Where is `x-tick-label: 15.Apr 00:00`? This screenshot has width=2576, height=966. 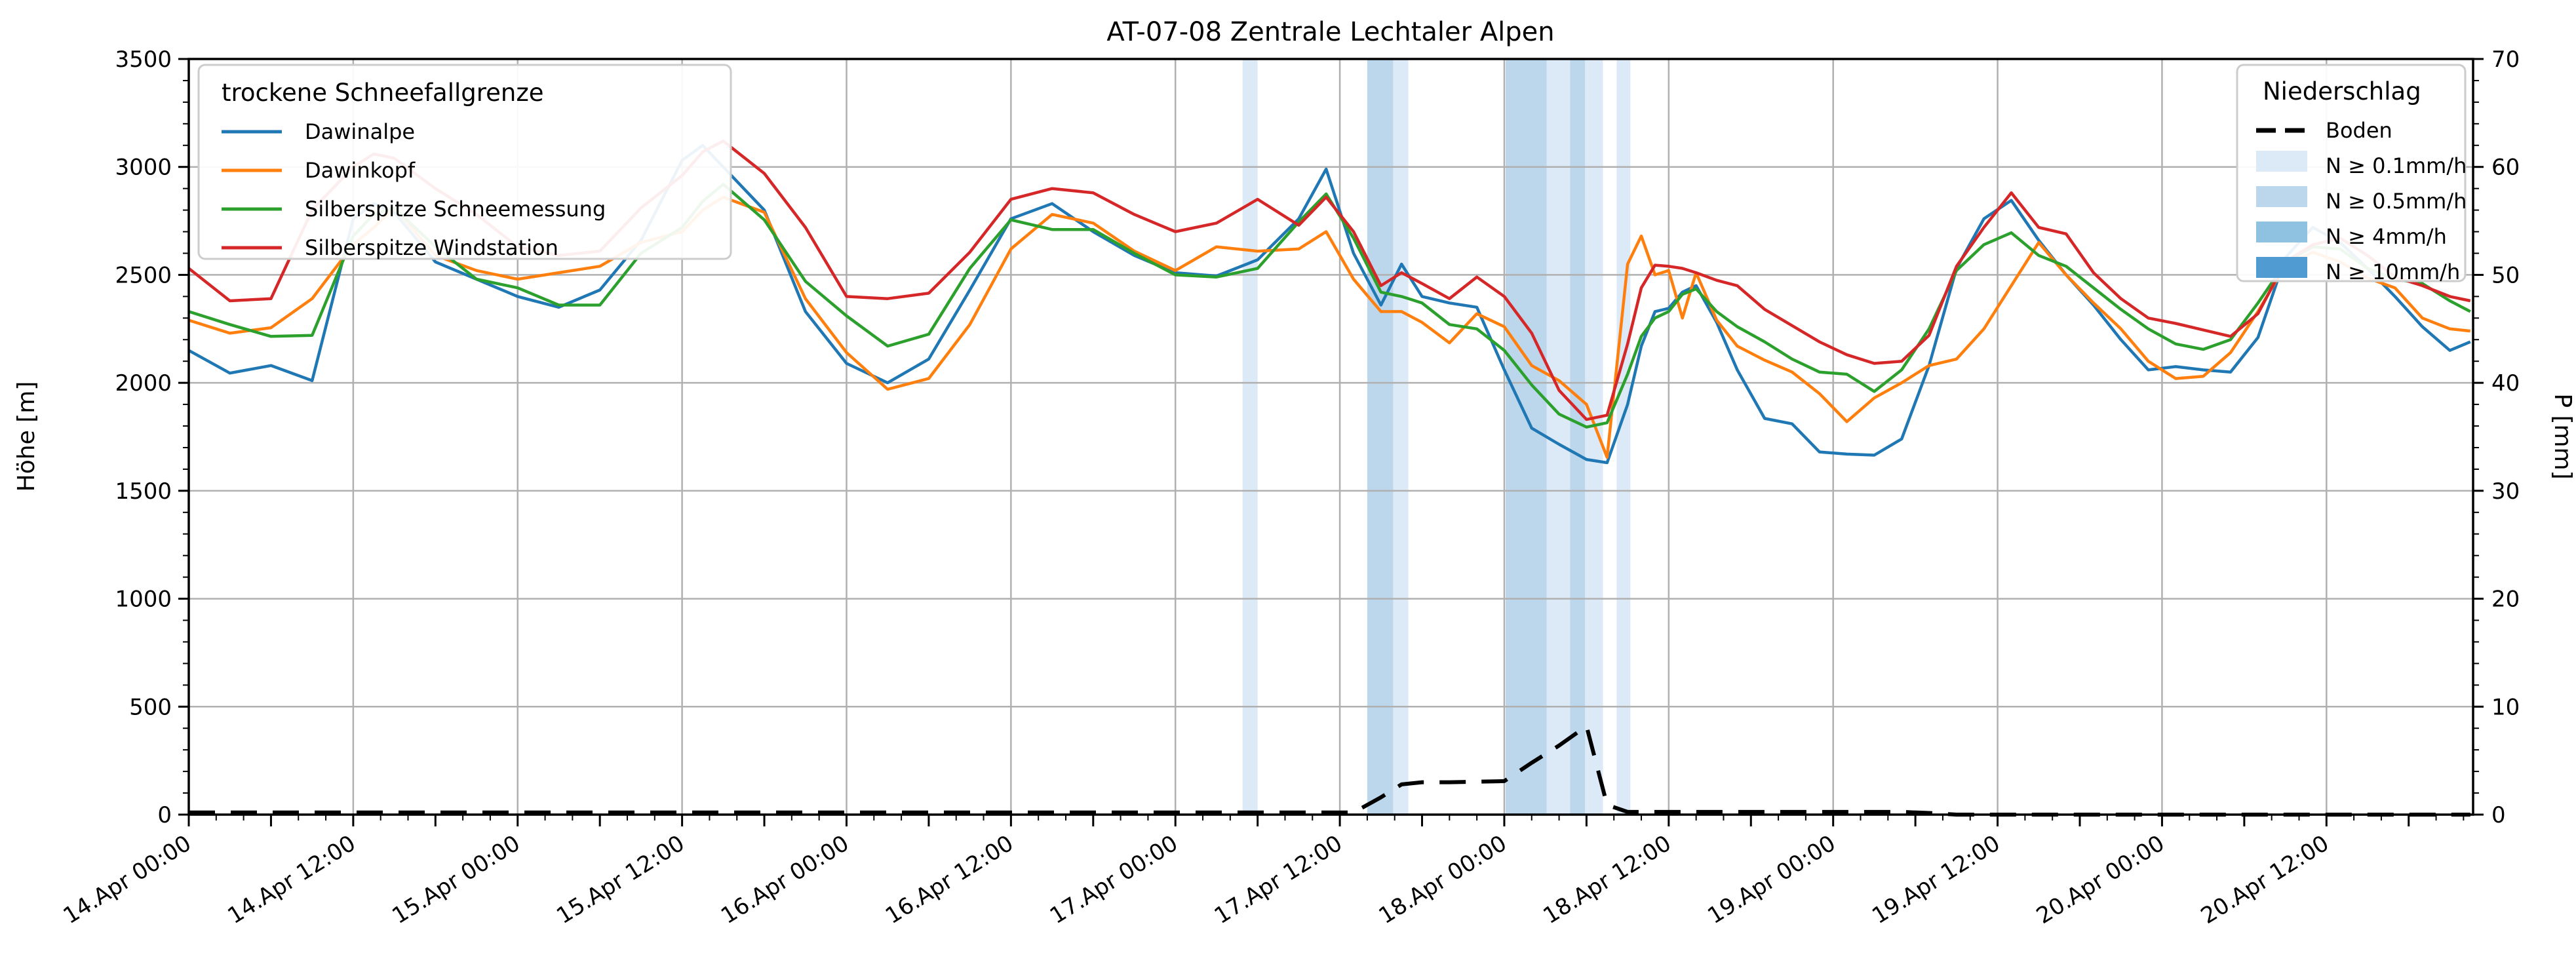 x-tick-label: 15.Apr 00:00 is located at coordinates (455, 879).